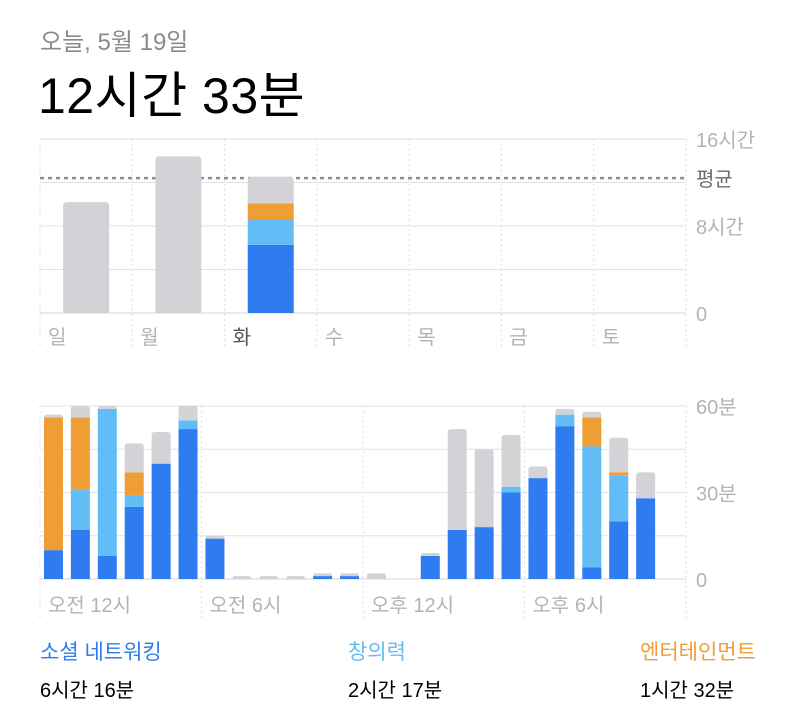  I want to click on hour-x-tick-label: 오후 12시, so click(412, 605).